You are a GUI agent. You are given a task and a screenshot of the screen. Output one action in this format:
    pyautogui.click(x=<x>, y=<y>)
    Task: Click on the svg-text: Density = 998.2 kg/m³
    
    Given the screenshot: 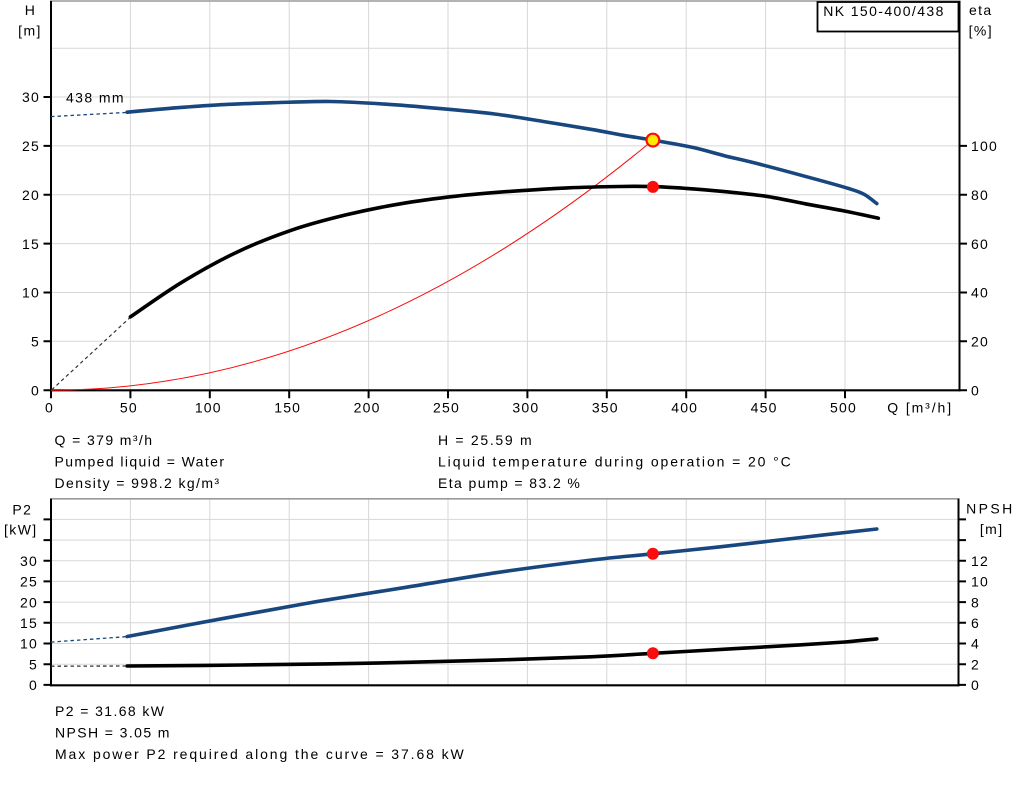 What is the action you would take?
    pyautogui.click(x=138, y=483)
    